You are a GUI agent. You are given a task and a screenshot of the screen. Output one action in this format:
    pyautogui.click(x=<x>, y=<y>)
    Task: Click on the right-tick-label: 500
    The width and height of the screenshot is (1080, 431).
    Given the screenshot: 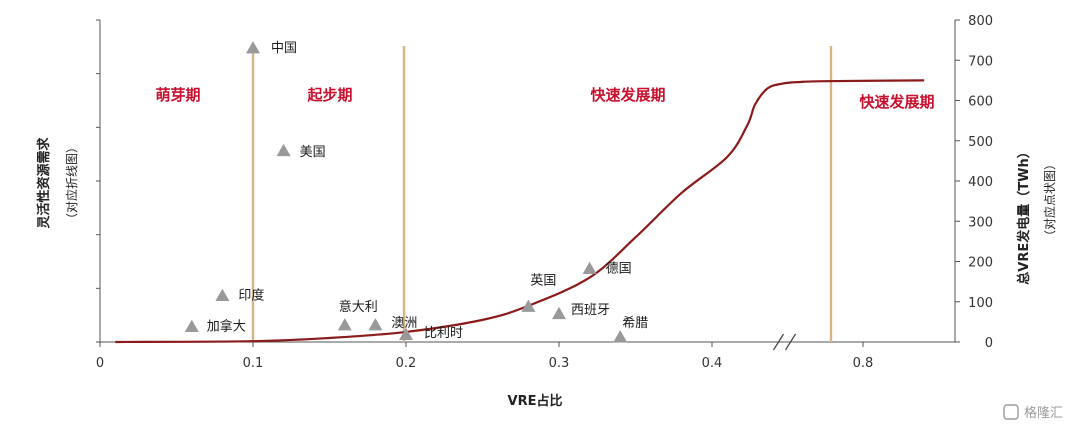 What is the action you would take?
    pyautogui.click(x=980, y=142)
    